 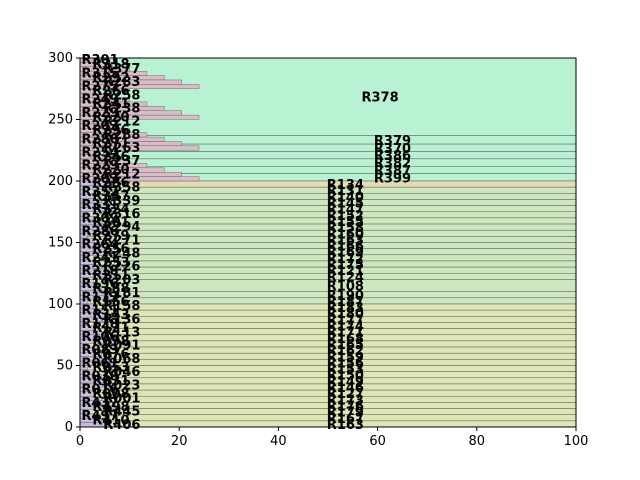 What do you see at coordinates (345, 247) in the screenshot?
I see `region-label: R166` at bounding box center [345, 247].